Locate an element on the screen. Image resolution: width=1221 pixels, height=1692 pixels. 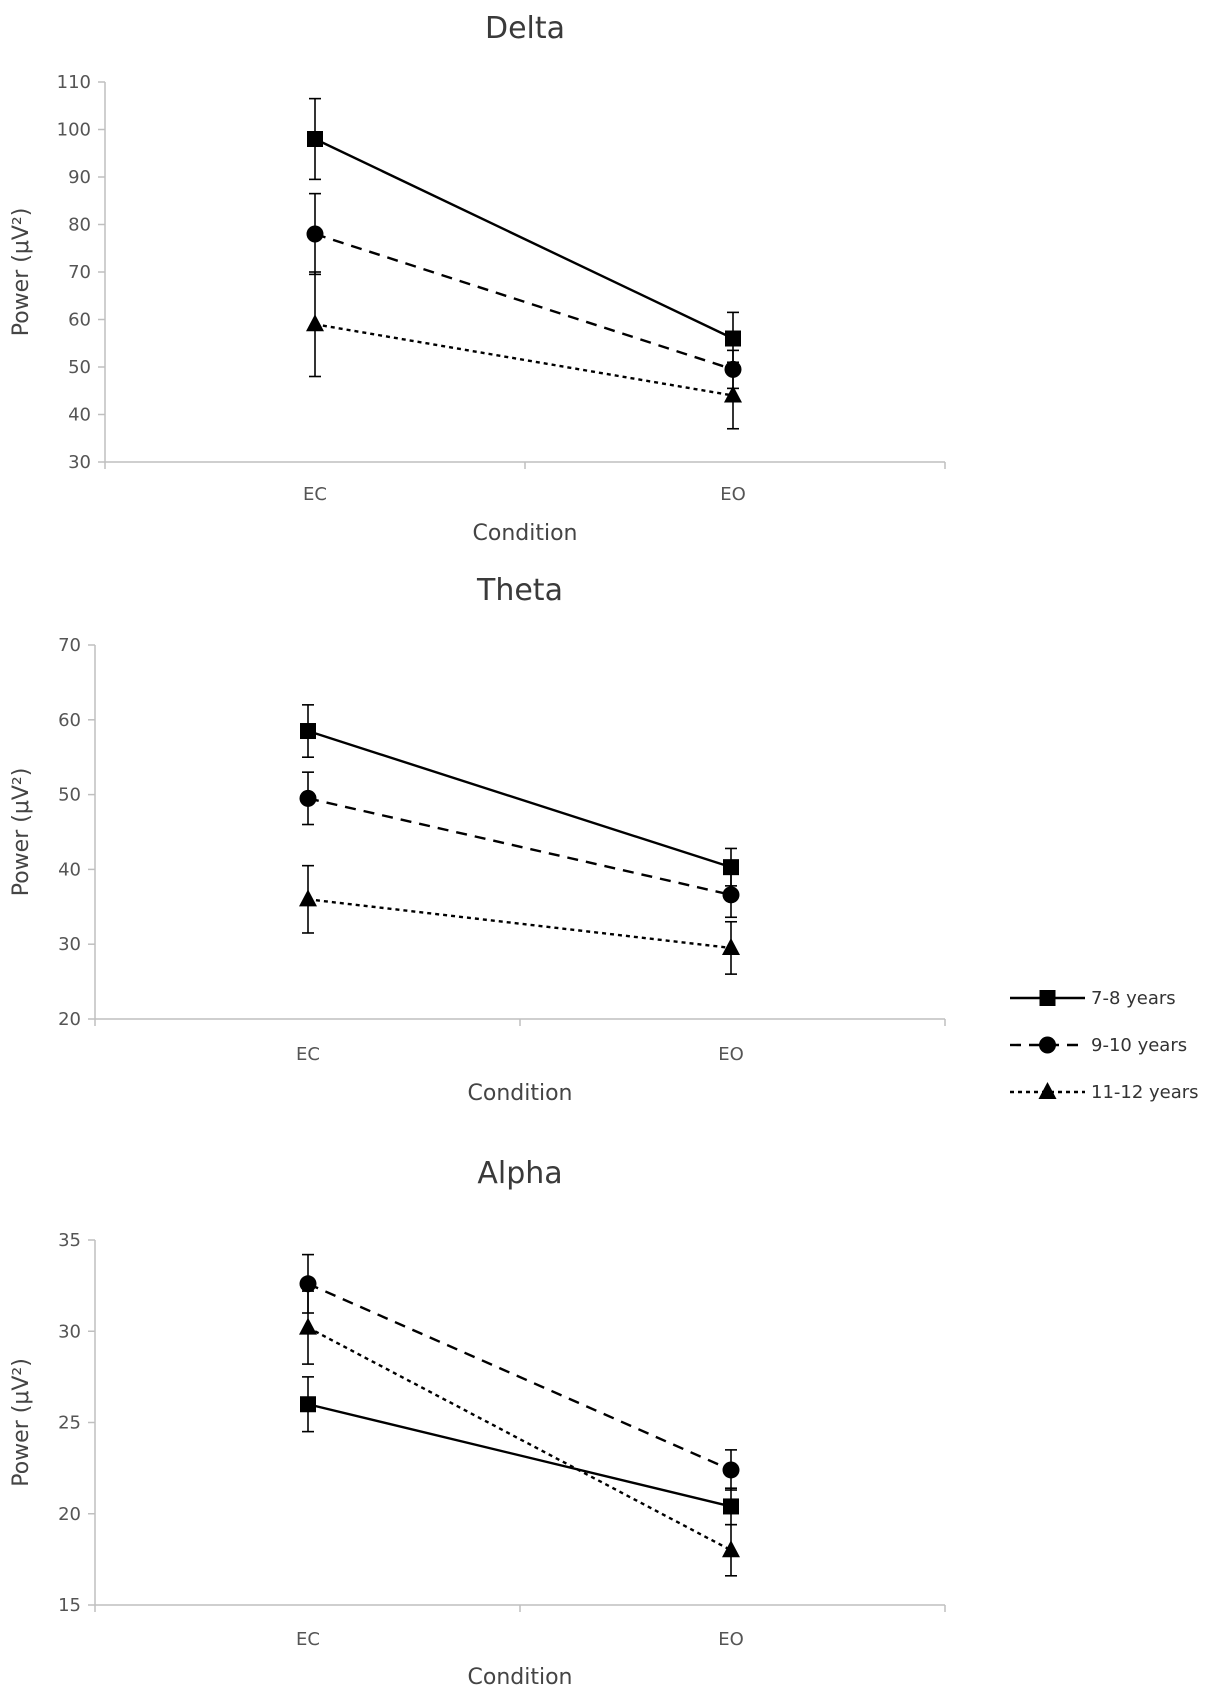
legend: 7-8 years 9-10 years 11-12 years is located at coordinates (1104, 1045).